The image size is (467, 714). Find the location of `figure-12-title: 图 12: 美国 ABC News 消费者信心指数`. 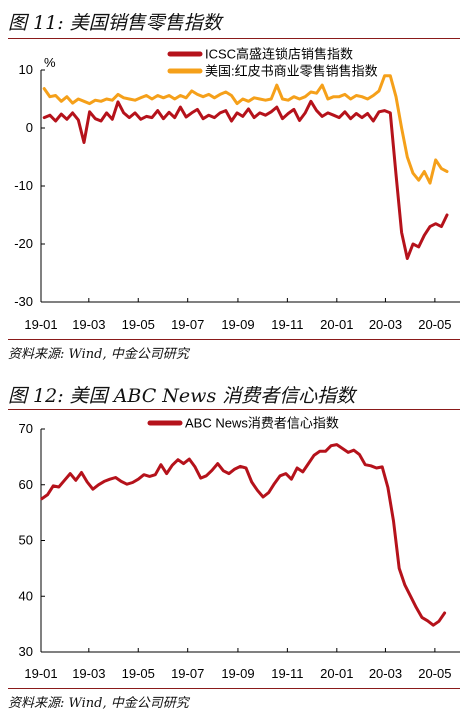

figure-12-title: 图 12: 美国 ABC News 消费者信心指数 is located at coordinates (182, 396).